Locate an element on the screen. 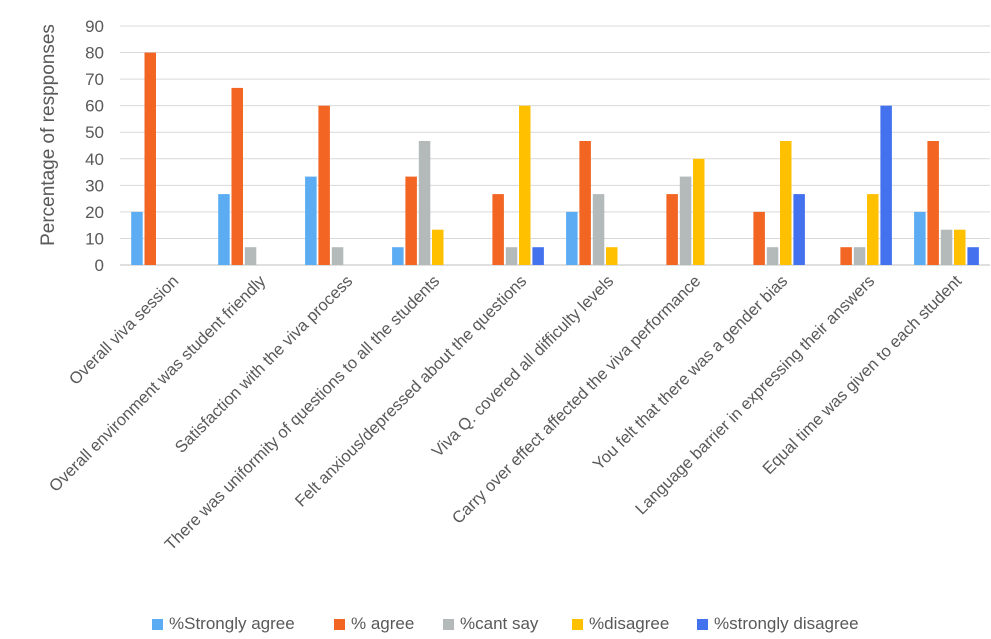  legend-label: % agree is located at coordinates (383, 623).